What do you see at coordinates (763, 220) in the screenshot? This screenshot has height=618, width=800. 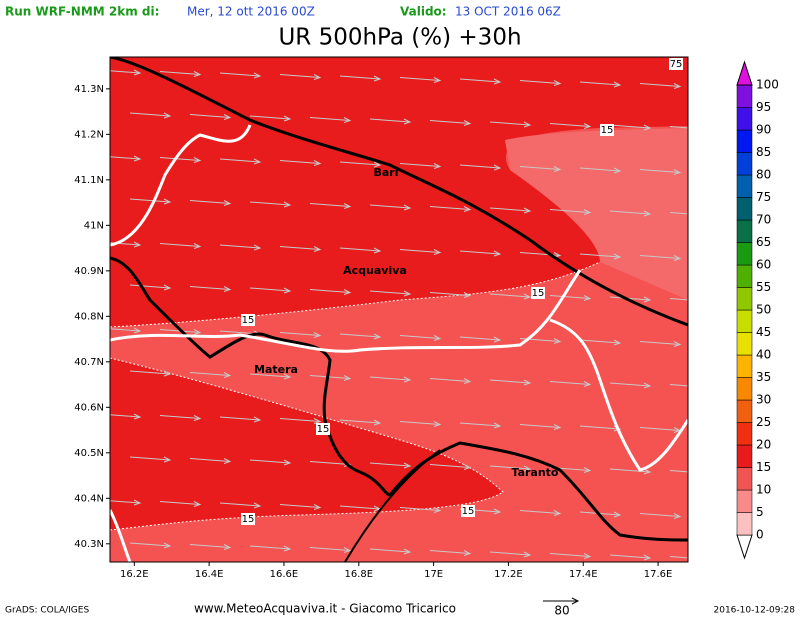 I see `colorbar-label: 70` at bounding box center [763, 220].